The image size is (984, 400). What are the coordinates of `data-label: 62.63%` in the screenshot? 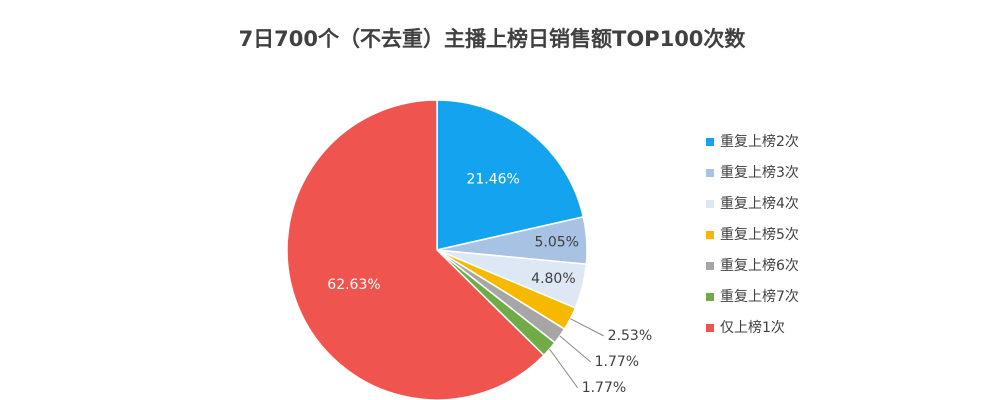 It's located at (353, 285).